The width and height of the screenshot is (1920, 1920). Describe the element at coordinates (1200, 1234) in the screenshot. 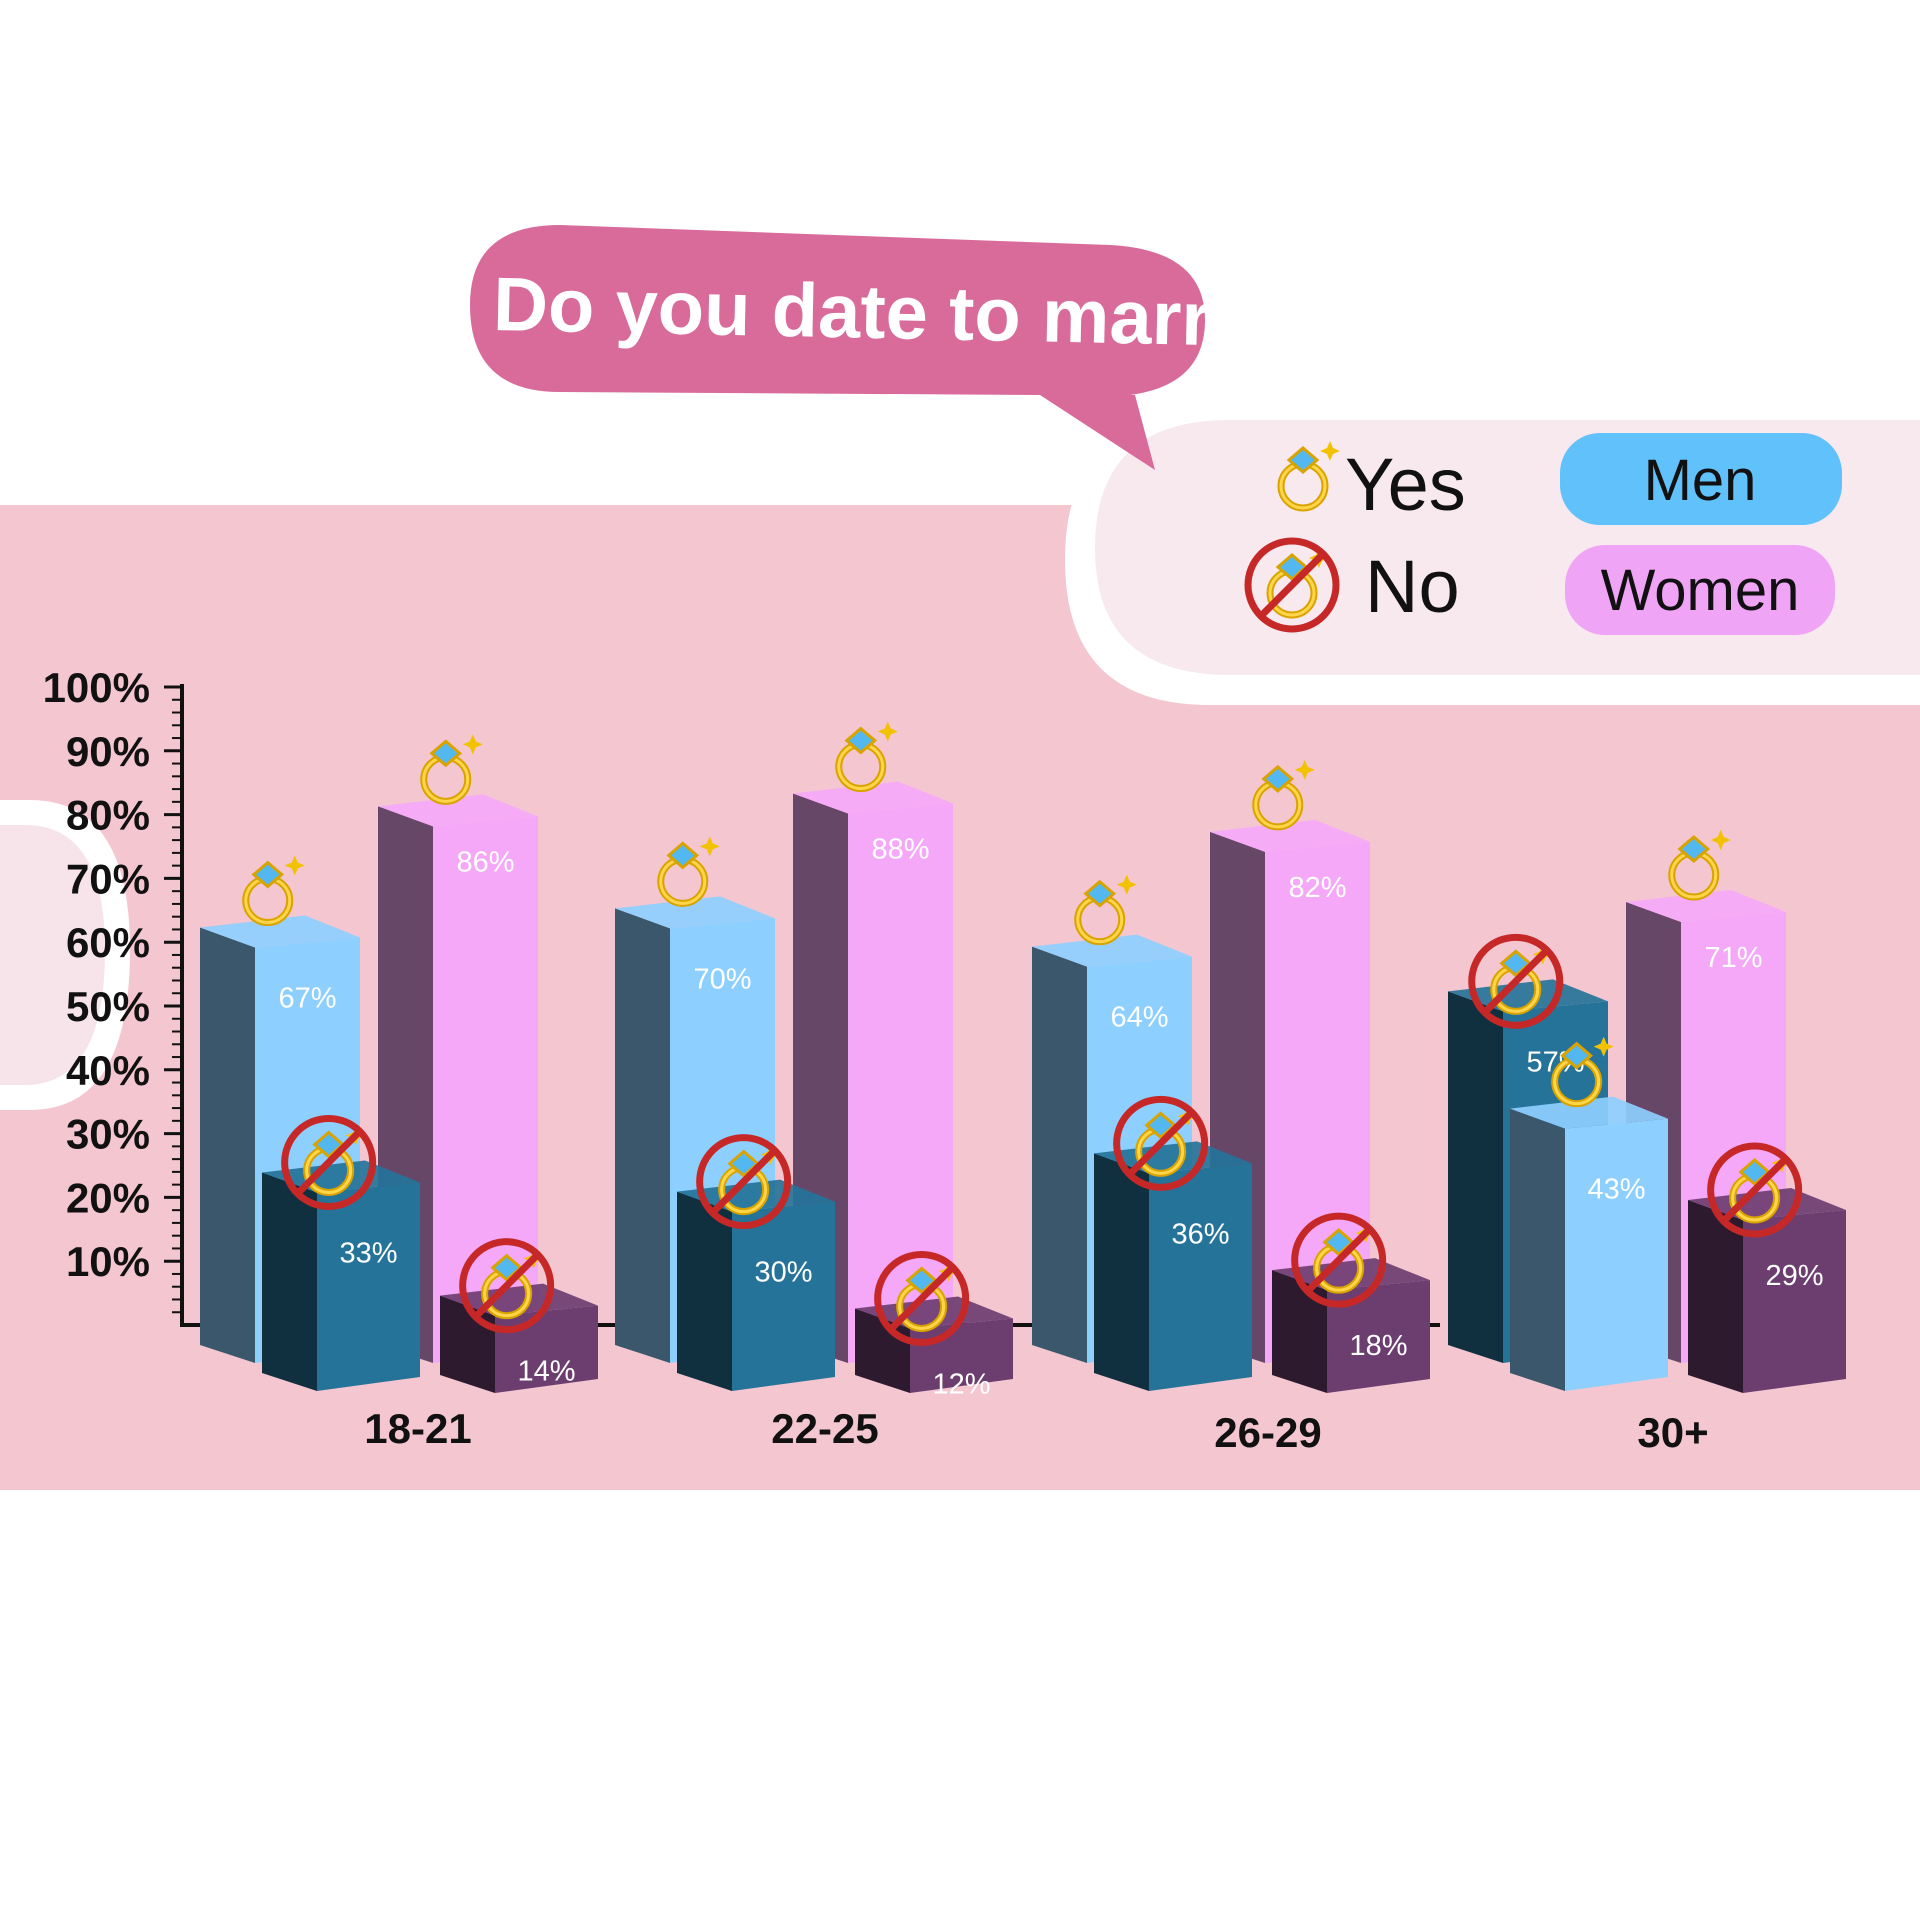

I see `value-label: 36%` at that location.